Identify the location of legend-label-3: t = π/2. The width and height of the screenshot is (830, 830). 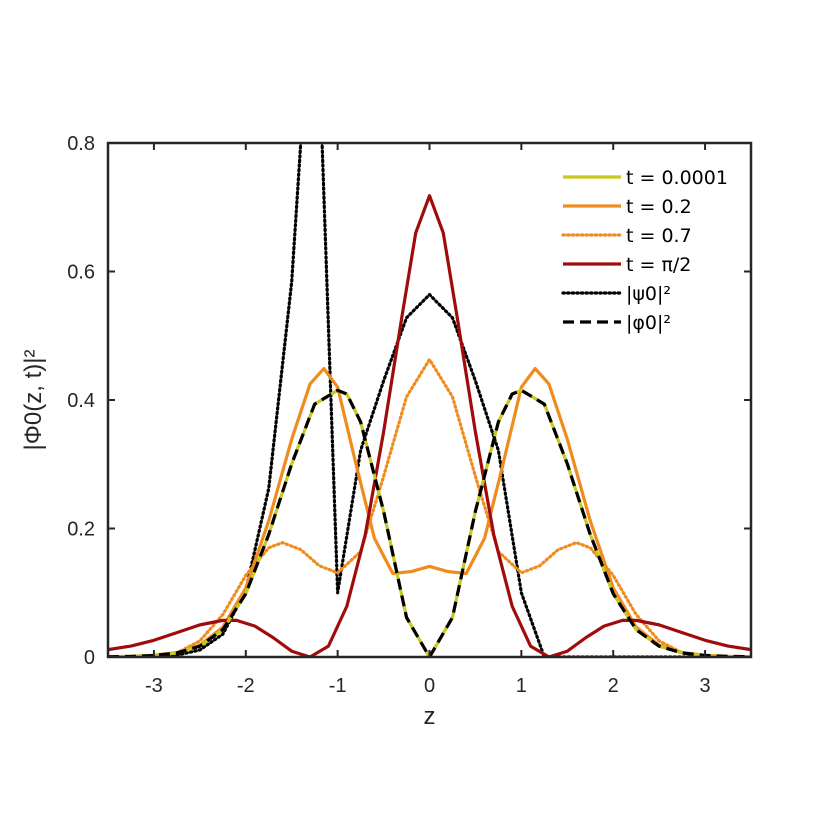
(658, 265).